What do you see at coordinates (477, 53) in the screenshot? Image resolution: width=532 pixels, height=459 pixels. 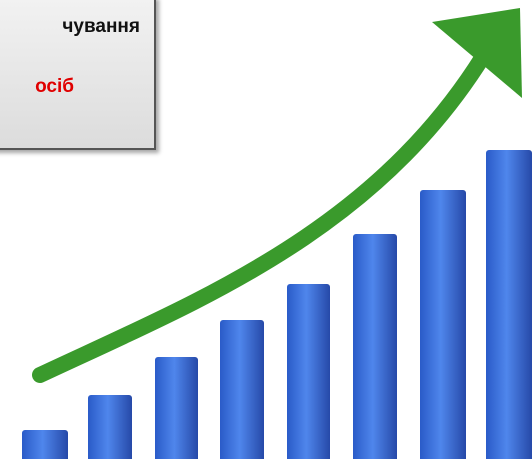 I see `arrow-head` at bounding box center [477, 53].